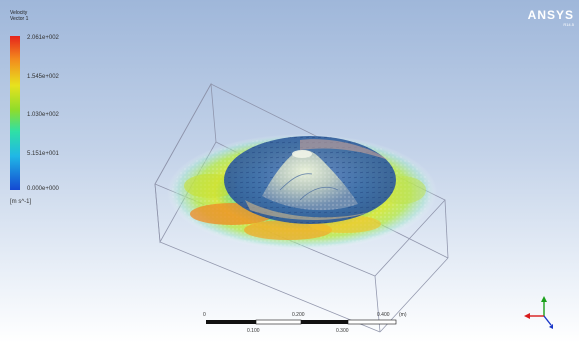 The width and height of the screenshot is (579, 343). Describe the element at coordinates (43, 38) in the screenshot. I see `legend-label-max: 2.061e+002` at that location.